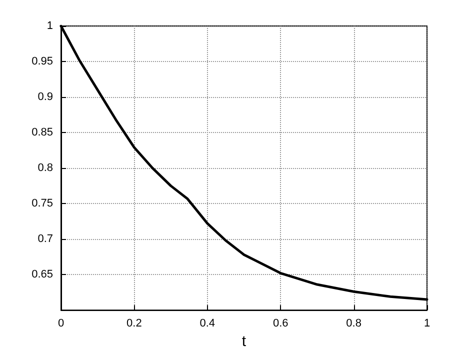 This screenshot has height=354, width=471. Describe the element at coordinates (354, 324) in the screenshot. I see `x-tick-label: 0.8` at that location.